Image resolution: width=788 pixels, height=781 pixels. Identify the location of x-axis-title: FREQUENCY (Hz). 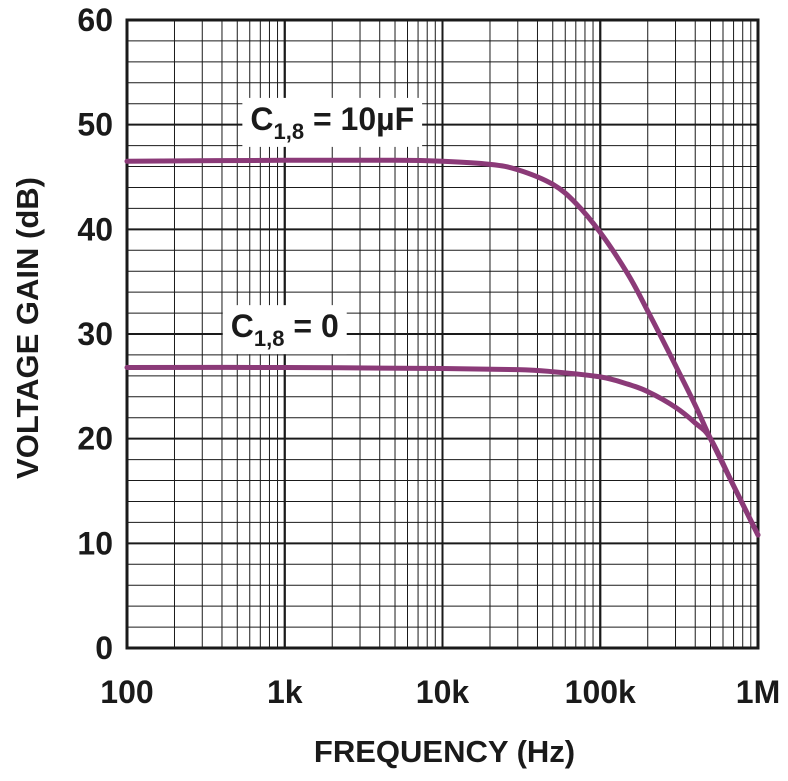
(444, 751).